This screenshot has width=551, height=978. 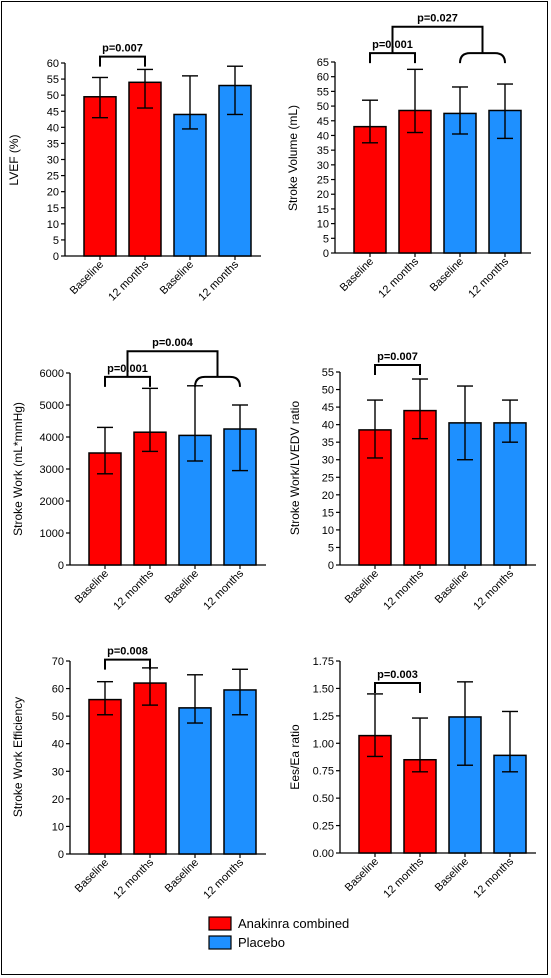 I want to click on y-axis-title: Ees/Ea ratio, so click(x=295, y=757).